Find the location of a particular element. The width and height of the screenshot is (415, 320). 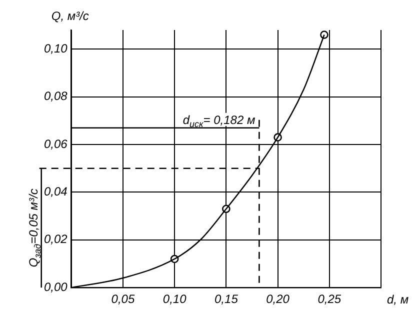

x-tick-label: 0,25 is located at coordinates (330, 299).